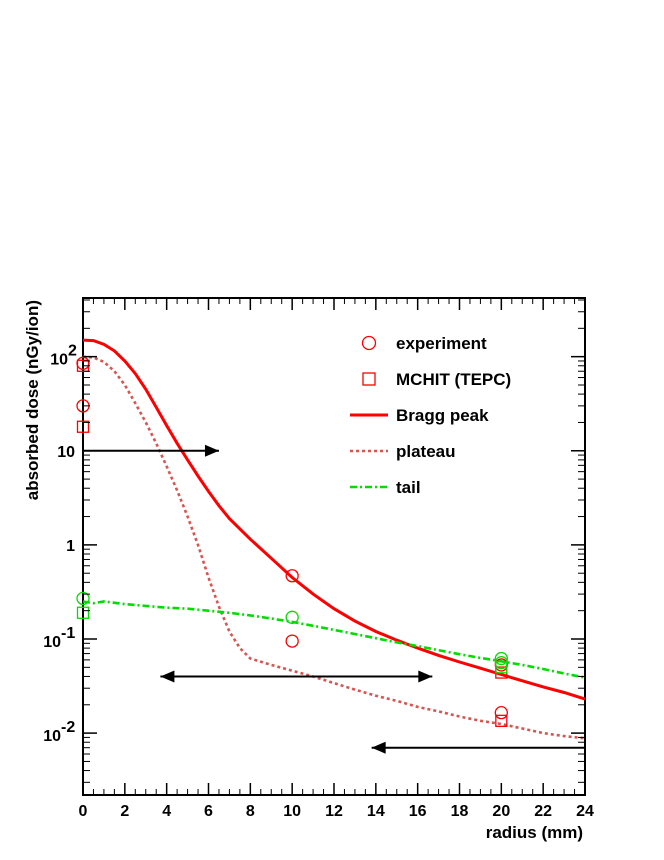  I want to click on y-axis-label: absorbed dose (nGy/ion), so click(32, 400).